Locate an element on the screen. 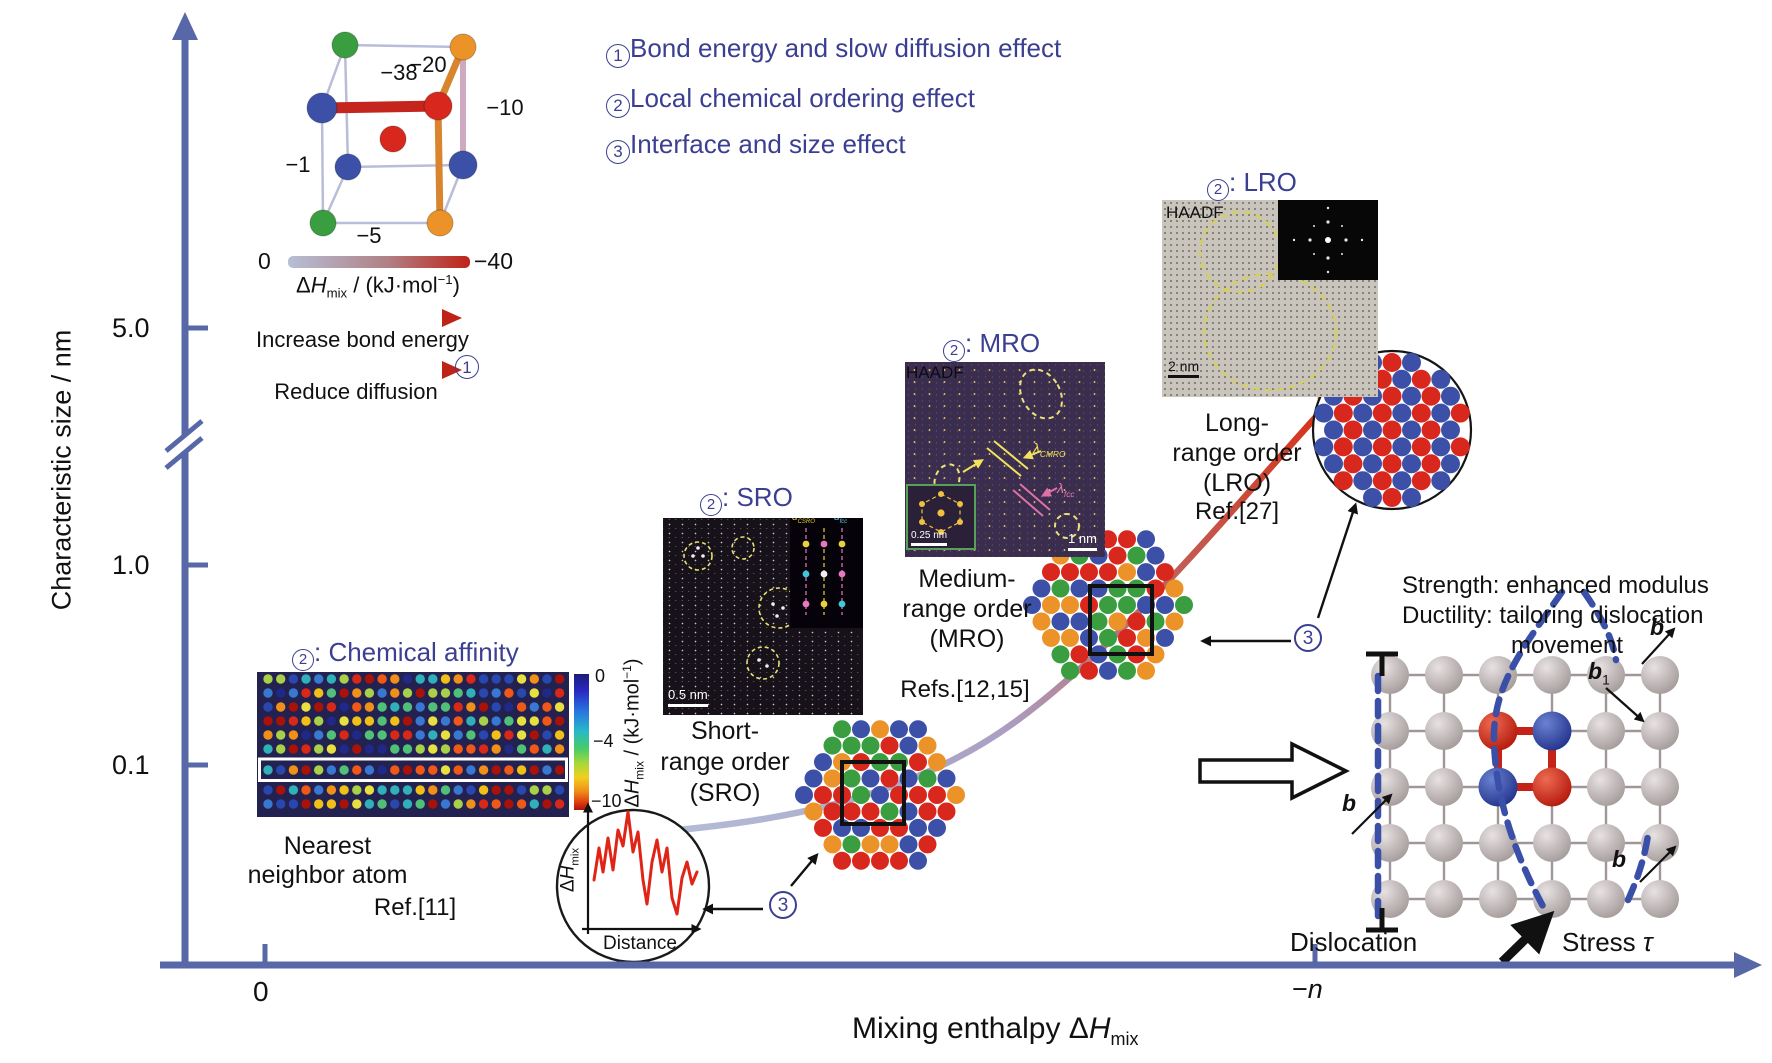  x-tick-n: −n is located at coordinates (1307, 989).